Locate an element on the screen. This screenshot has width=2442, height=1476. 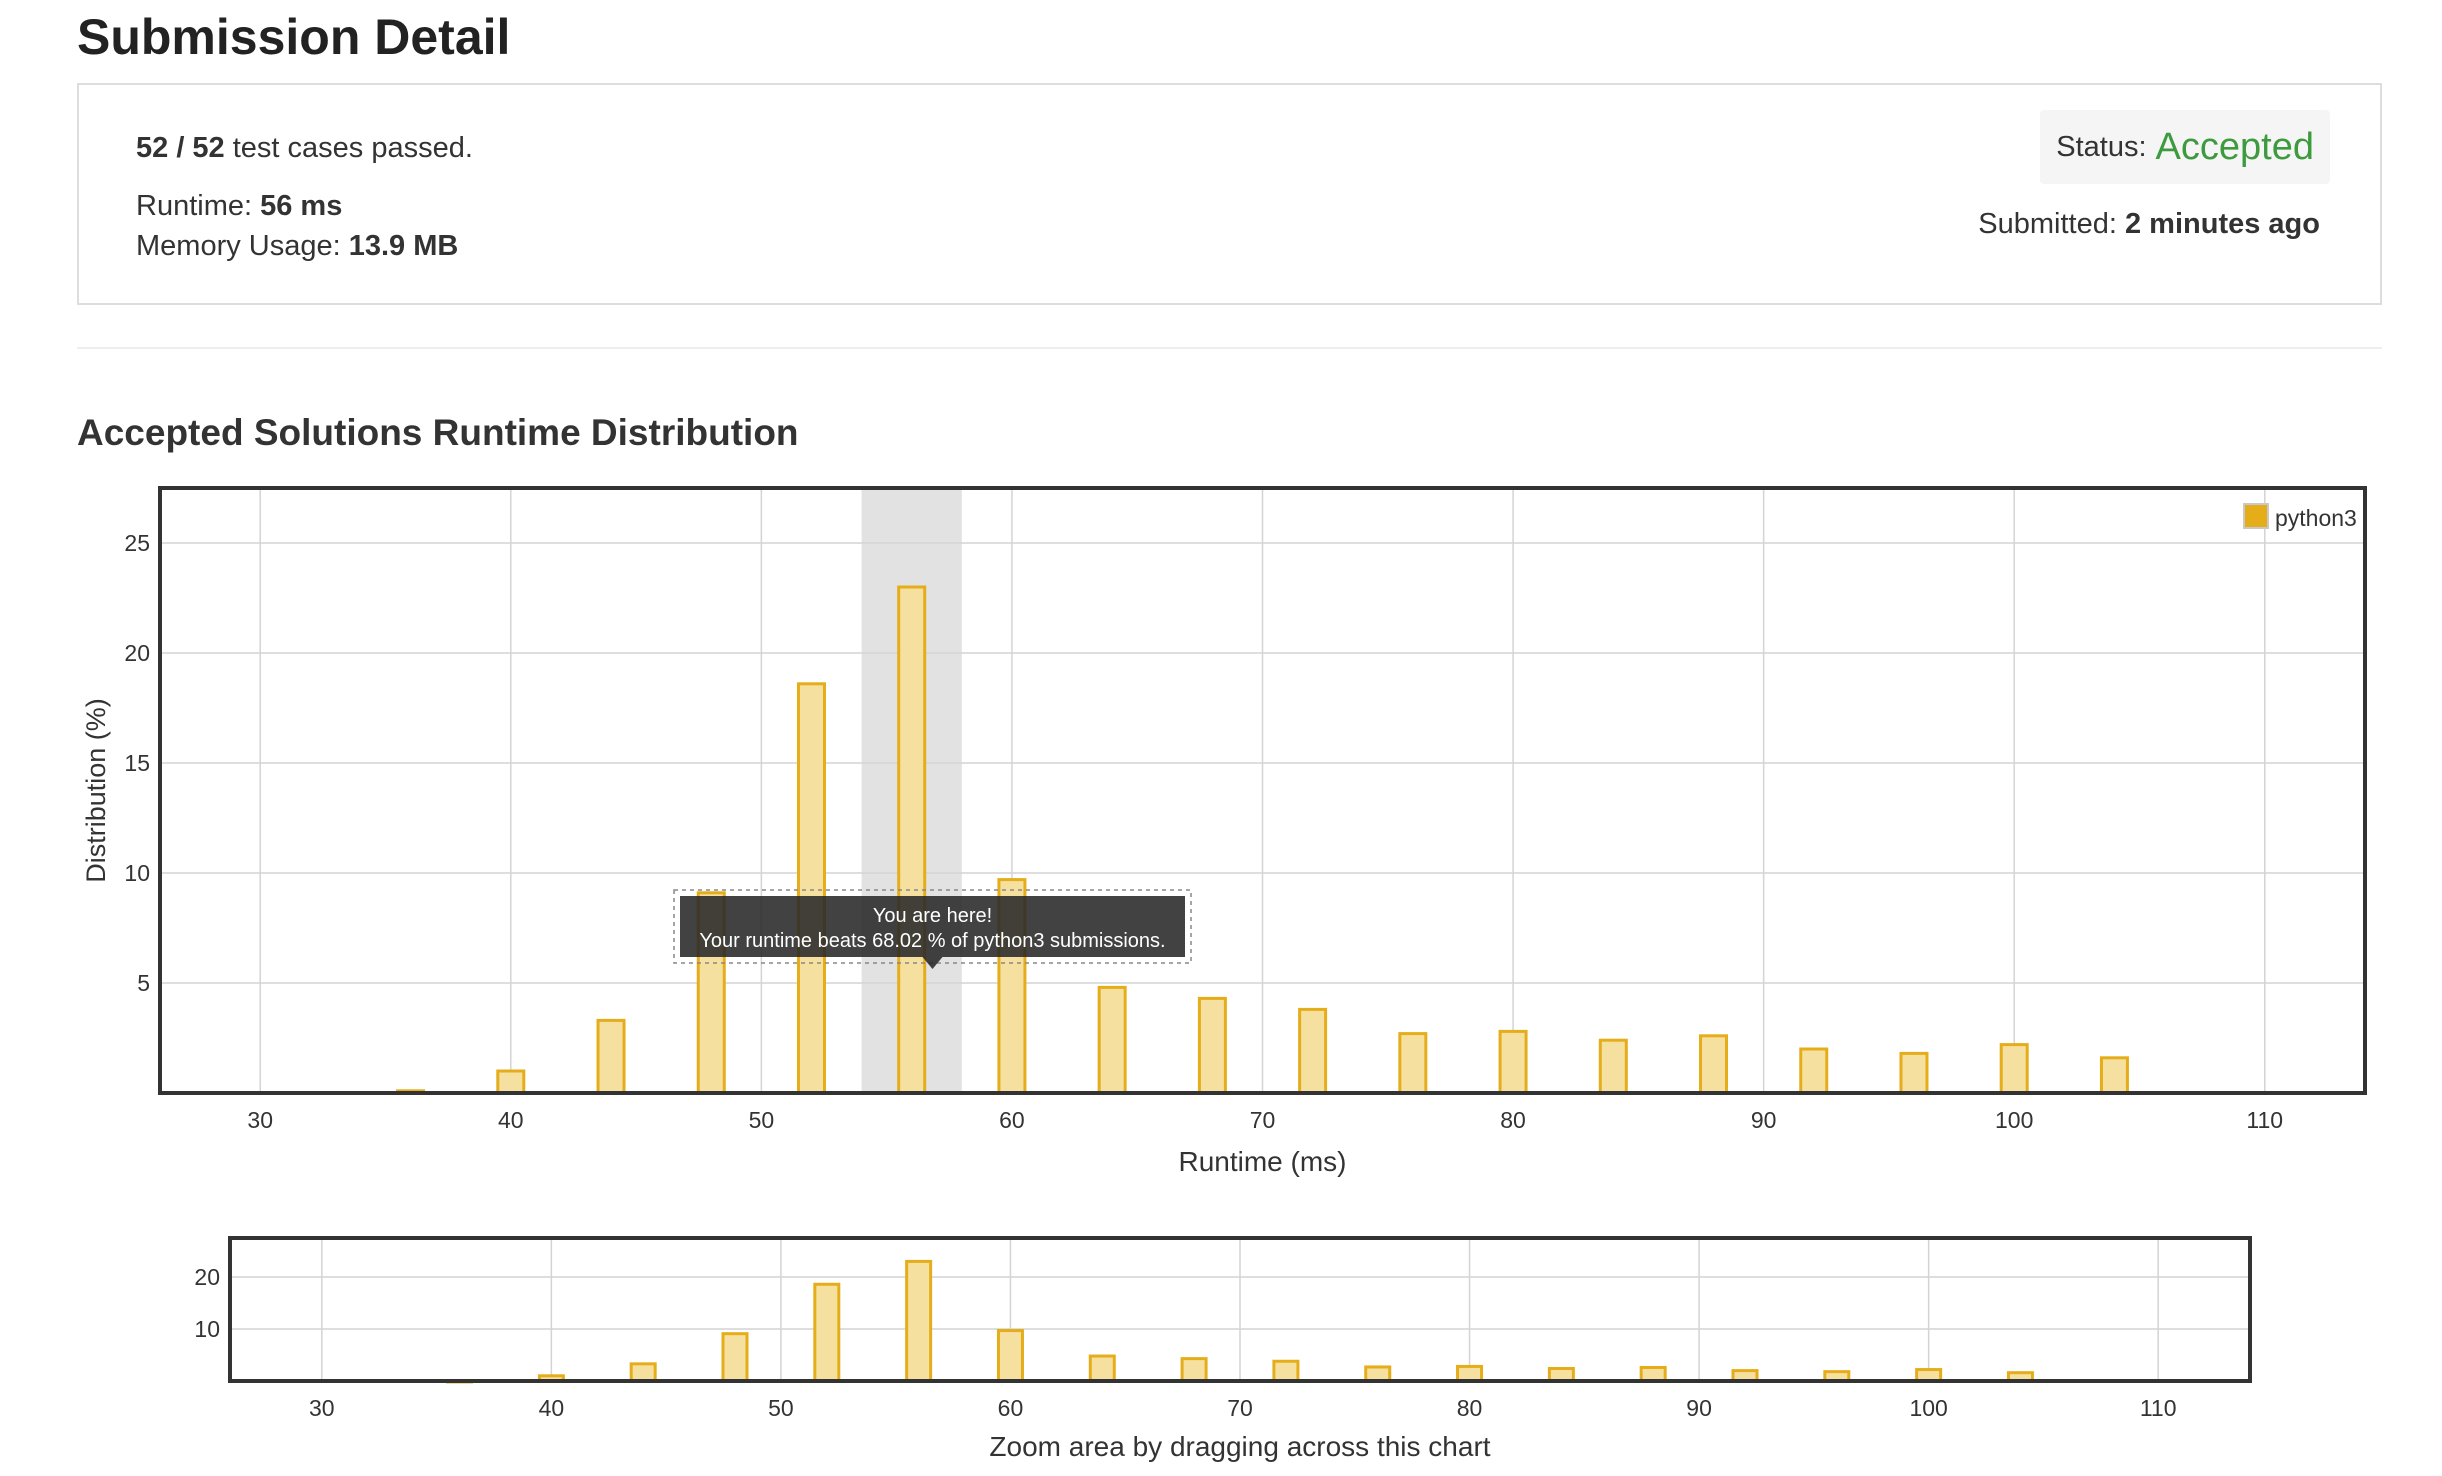
main-x-tick-label: 70 is located at coordinates (1263, 1120).